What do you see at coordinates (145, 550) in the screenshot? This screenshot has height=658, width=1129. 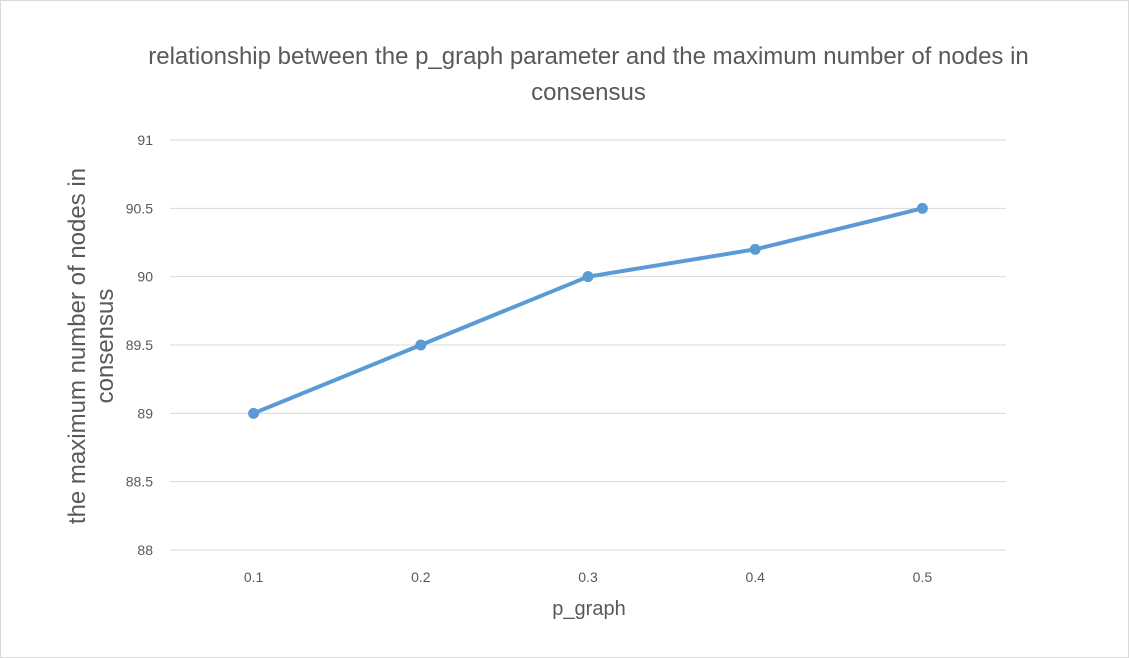 I see `y-tick-label: 88` at bounding box center [145, 550].